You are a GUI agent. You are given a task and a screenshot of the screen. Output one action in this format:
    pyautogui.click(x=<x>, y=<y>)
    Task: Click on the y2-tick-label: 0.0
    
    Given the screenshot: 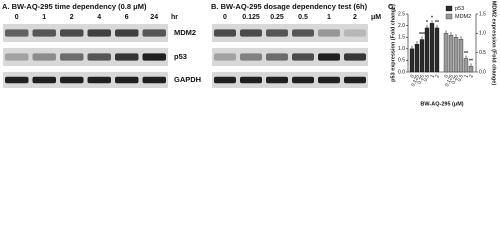 What is the action you would take?
    pyautogui.click(x=482, y=72)
    